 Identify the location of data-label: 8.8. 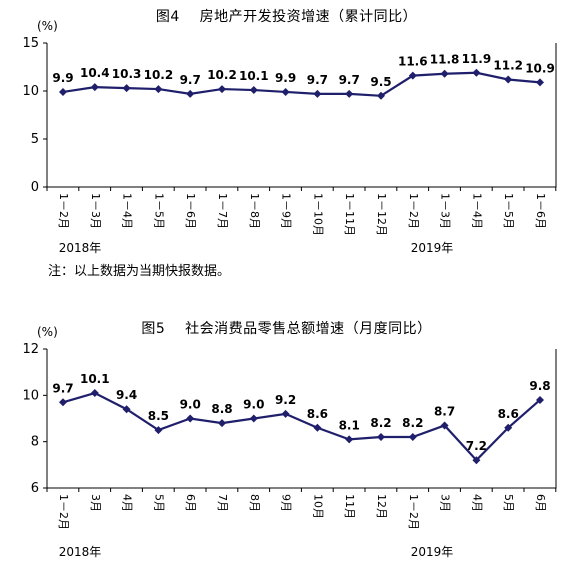
(221, 409).